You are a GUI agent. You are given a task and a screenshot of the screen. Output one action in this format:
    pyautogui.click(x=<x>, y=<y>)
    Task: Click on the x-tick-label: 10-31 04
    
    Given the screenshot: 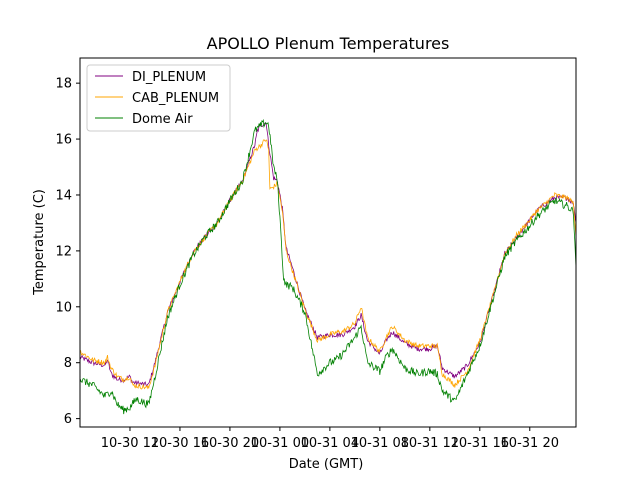 What is the action you would take?
    pyautogui.click(x=330, y=443)
    